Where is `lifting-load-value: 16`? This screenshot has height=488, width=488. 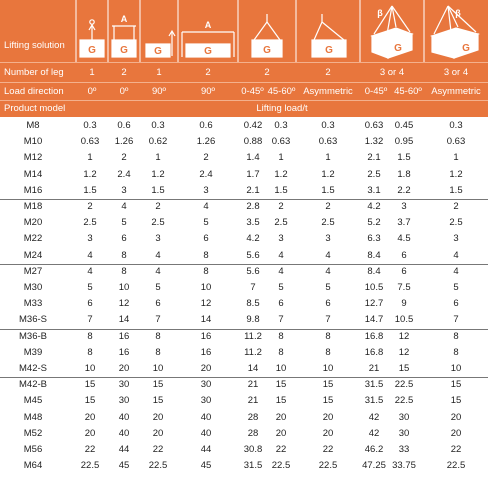
lifting-load-value: 16 is located at coordinates (206, 352).